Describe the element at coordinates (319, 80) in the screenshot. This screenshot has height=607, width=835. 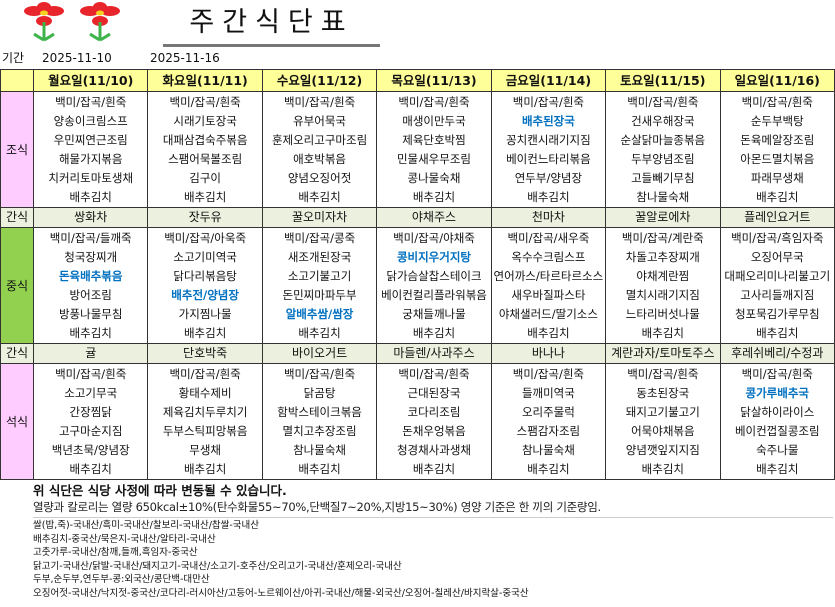
I see `day-header: 수요일(11/12)` at that location.